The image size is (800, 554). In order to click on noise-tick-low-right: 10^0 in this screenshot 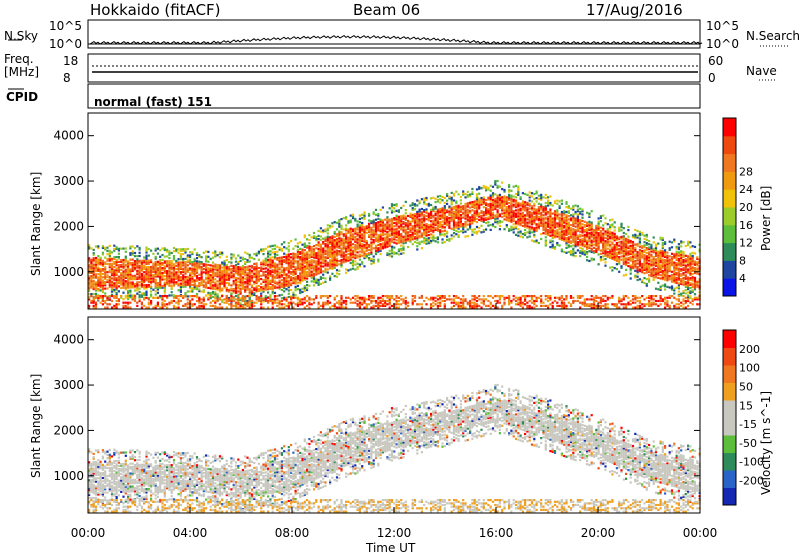, I will do `click(722, 44)`.